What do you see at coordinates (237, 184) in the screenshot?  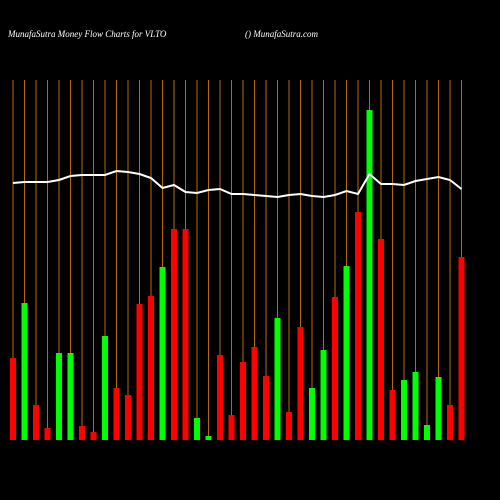 I see `line` at bounding box center [237, 184].